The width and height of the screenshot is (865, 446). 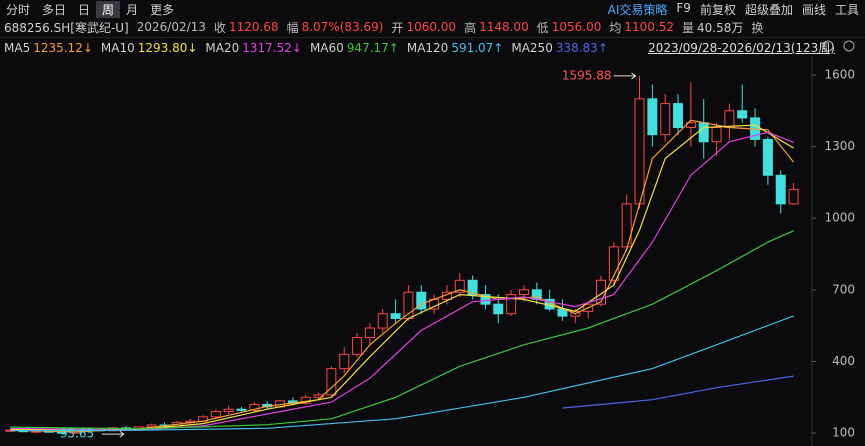 What do you see at coordinates (292, 27) in the screenshot?
I see `quote-label: 幅` at bounding box center [292, 27].